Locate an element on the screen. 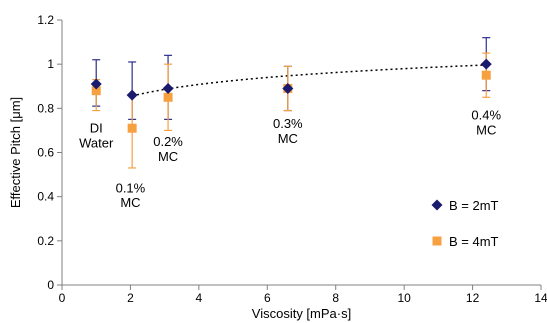 This screenshot has height=323, width=547. annotation-label: 0.1% MC is located at coordinates (131, 195).